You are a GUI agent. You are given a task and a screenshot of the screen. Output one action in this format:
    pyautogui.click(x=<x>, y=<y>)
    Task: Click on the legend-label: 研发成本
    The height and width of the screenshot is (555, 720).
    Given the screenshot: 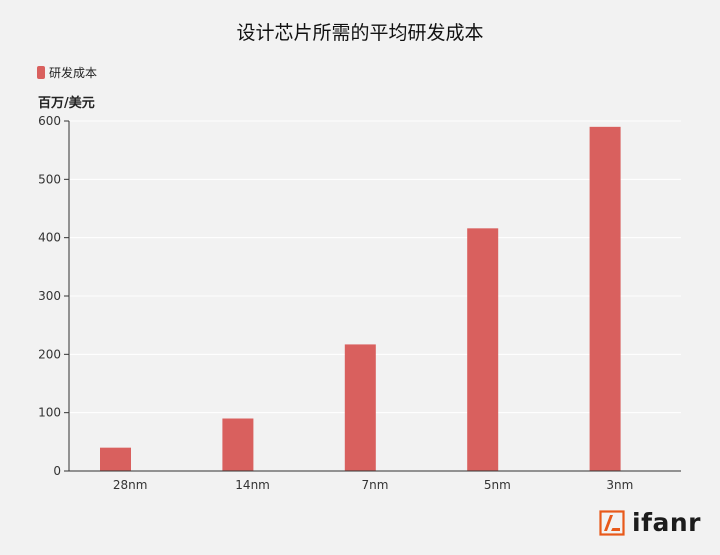 What is the action you would take?
    pyautogui.click(x=73, y=73)
    